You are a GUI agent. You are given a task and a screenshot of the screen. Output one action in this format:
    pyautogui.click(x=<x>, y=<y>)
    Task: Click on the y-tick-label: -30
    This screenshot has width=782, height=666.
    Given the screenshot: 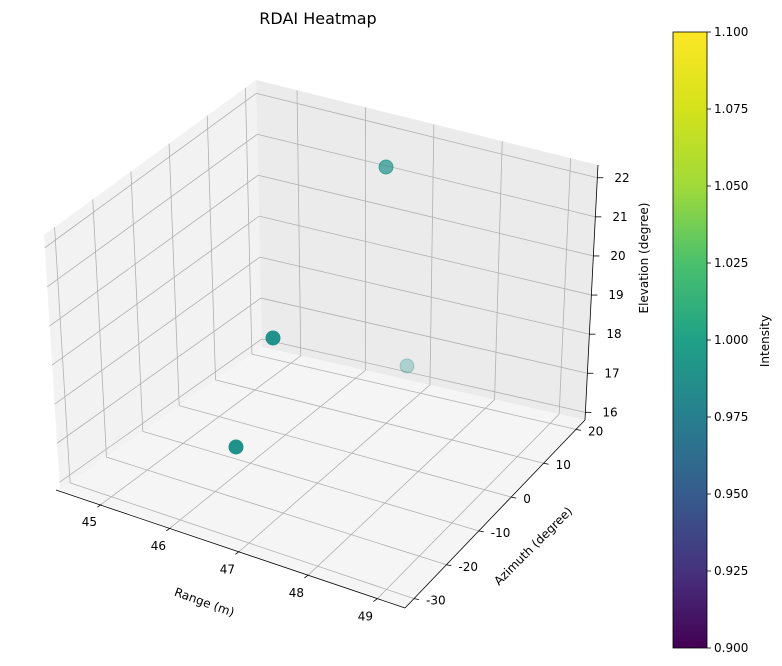 What is the action you would take?
    pyautogui.click(x=436, y=601)
    